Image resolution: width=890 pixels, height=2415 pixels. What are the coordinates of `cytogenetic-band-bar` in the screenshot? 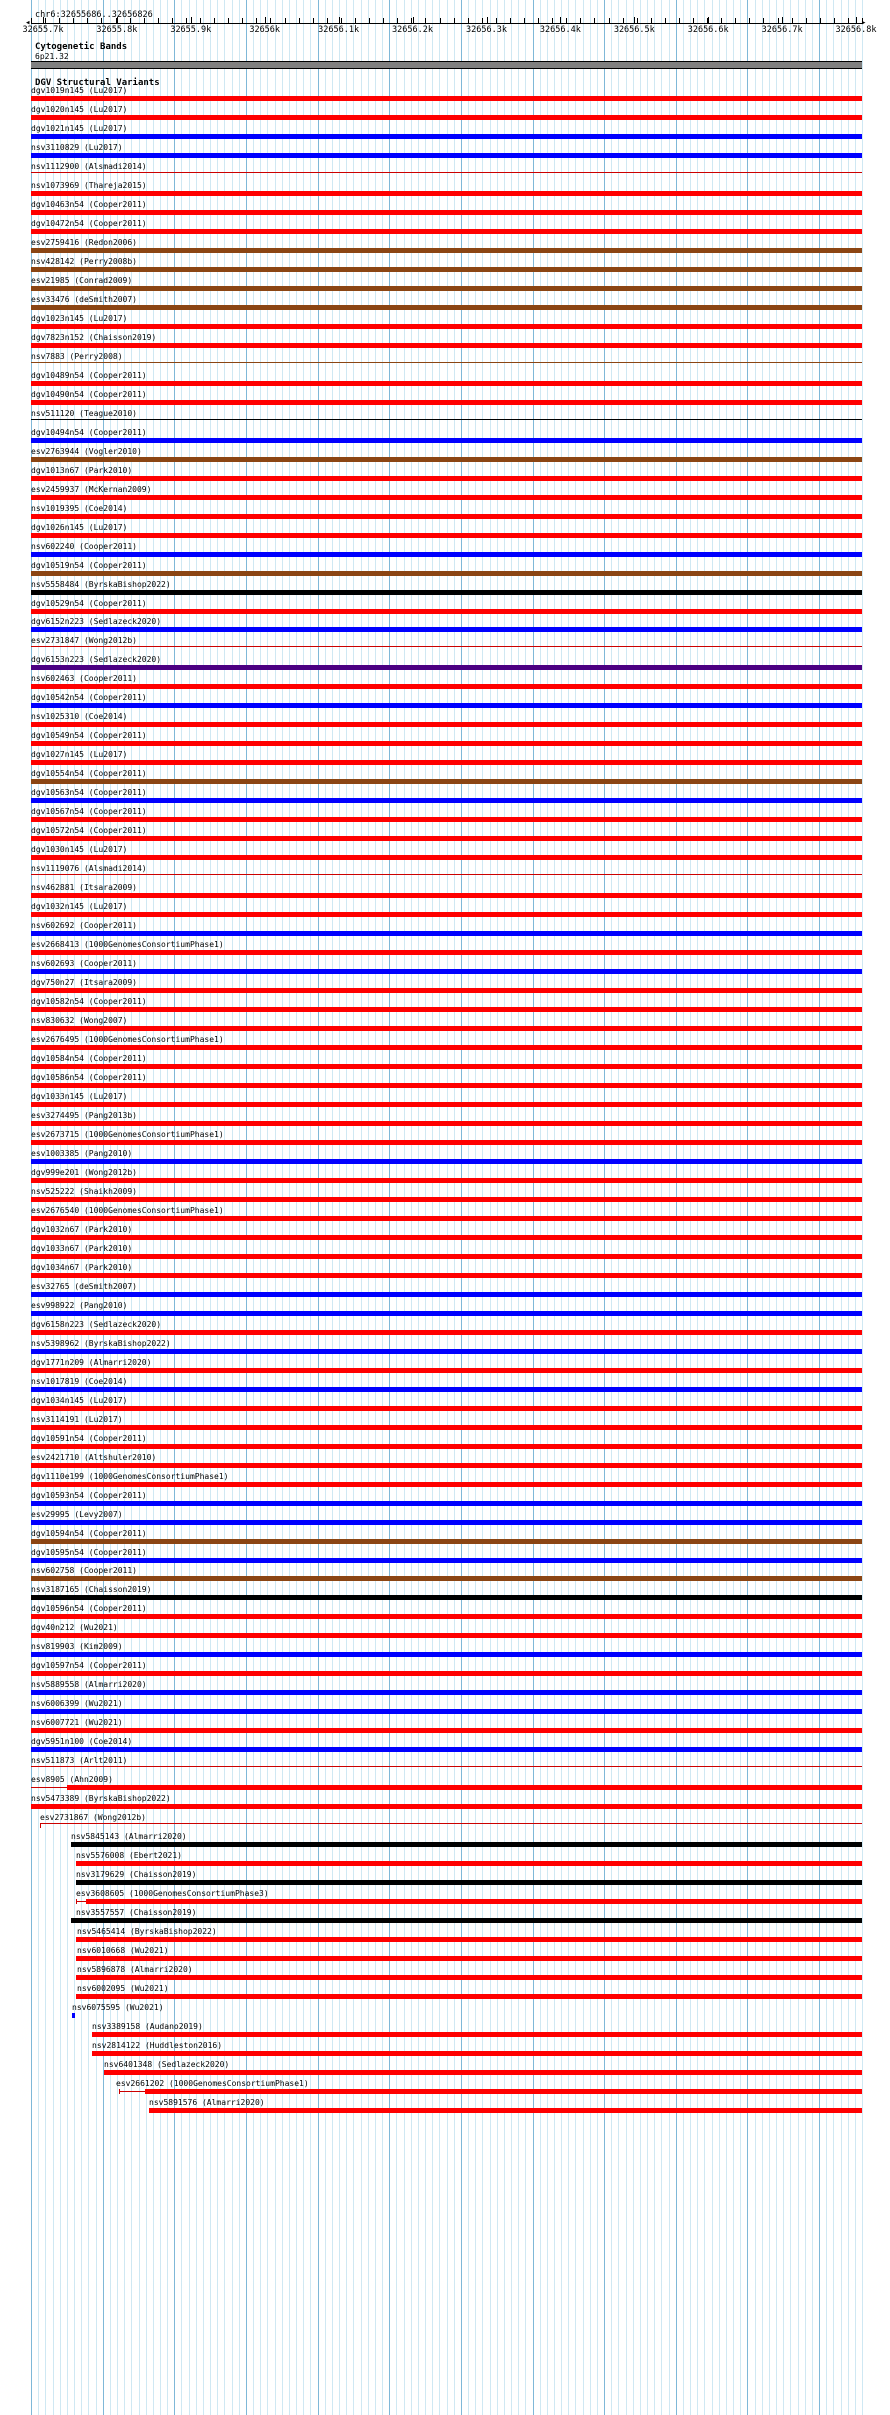 It's located at (446, 65).